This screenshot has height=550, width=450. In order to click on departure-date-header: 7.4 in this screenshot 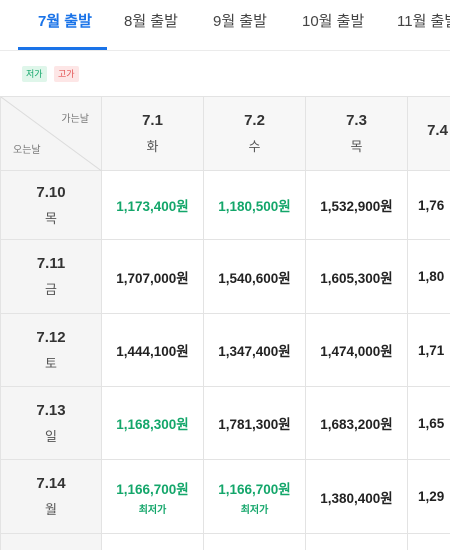, I will do `click(429, 133)`.